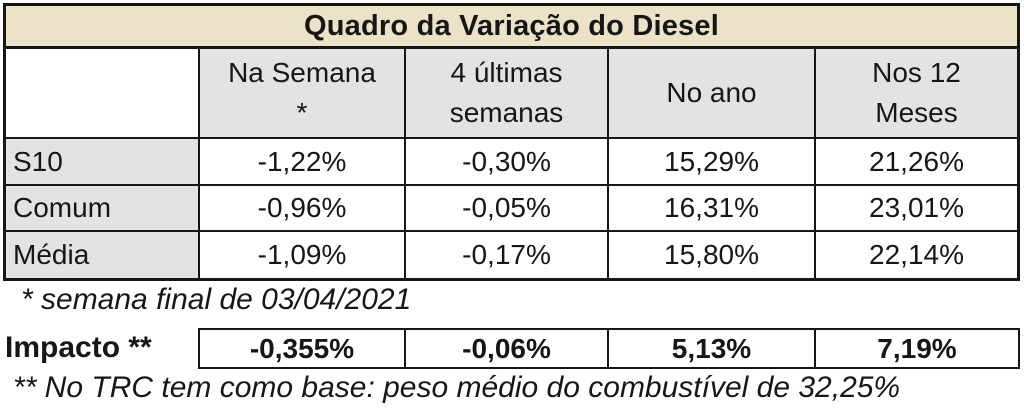 Image resolution: width=1024 pixels, height=413 pixels. I want to click on comum-4-semanas-value: -0,05%, so click(507, 209).